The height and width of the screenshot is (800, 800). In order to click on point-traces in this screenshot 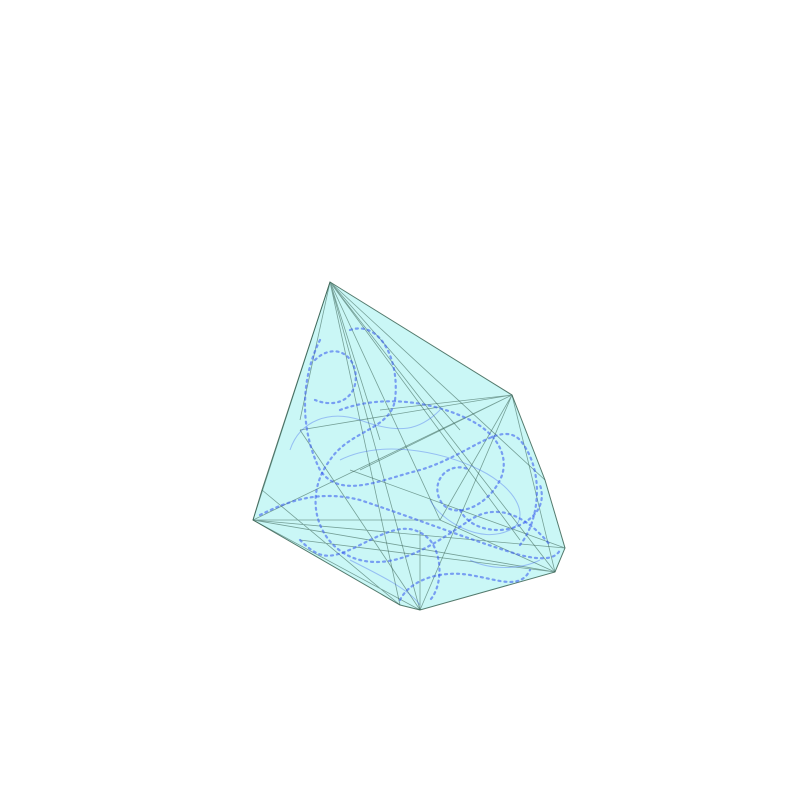, I will do `click(415, 507)`.